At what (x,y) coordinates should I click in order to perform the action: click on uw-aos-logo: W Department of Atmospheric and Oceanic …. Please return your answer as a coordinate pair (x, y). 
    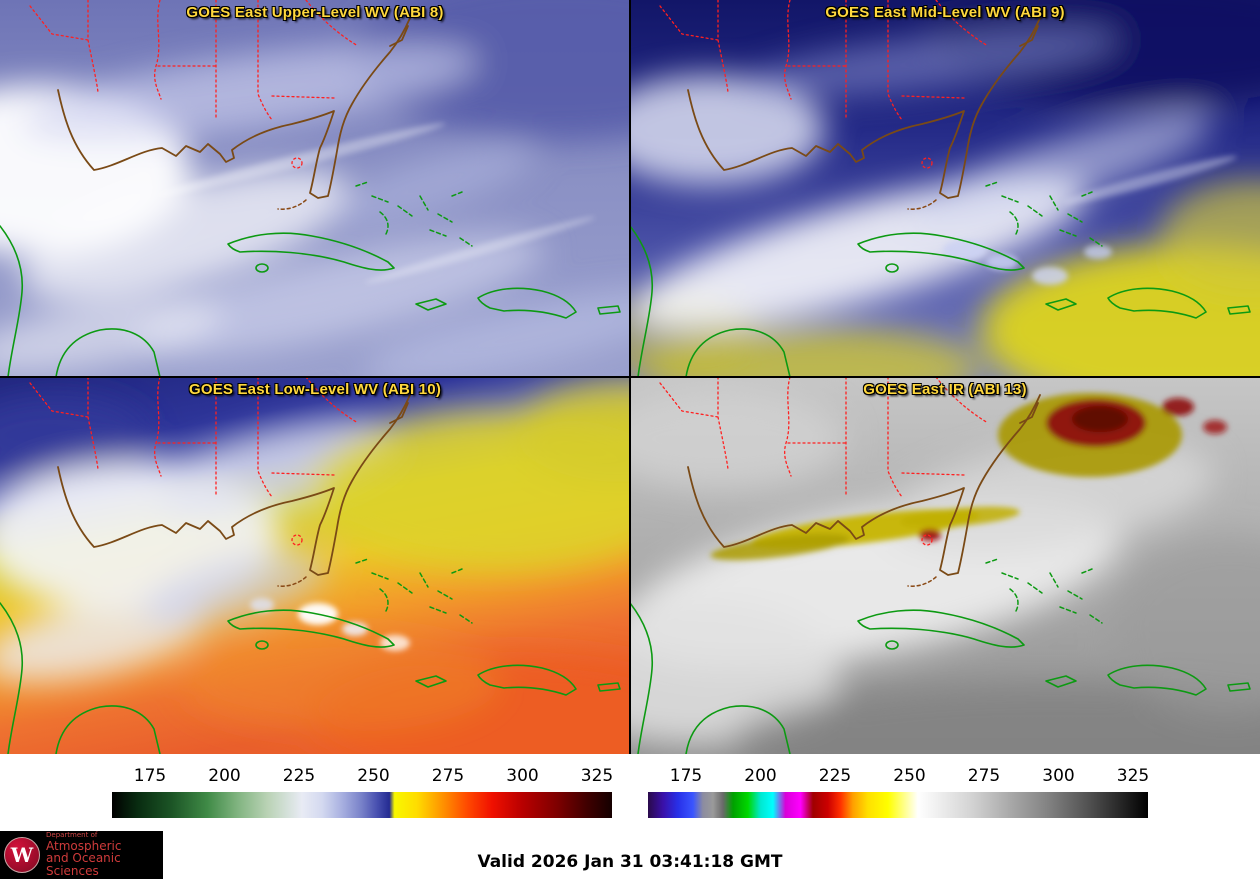
    Looking at the image, I should click on (81, 855).